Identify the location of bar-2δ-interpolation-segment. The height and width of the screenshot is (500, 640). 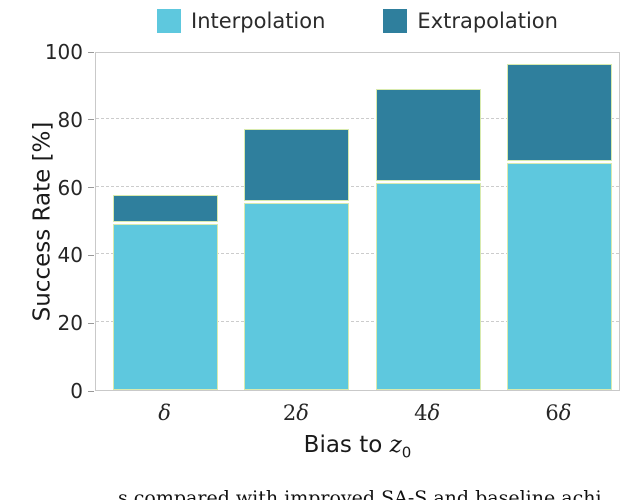
(296, 296).